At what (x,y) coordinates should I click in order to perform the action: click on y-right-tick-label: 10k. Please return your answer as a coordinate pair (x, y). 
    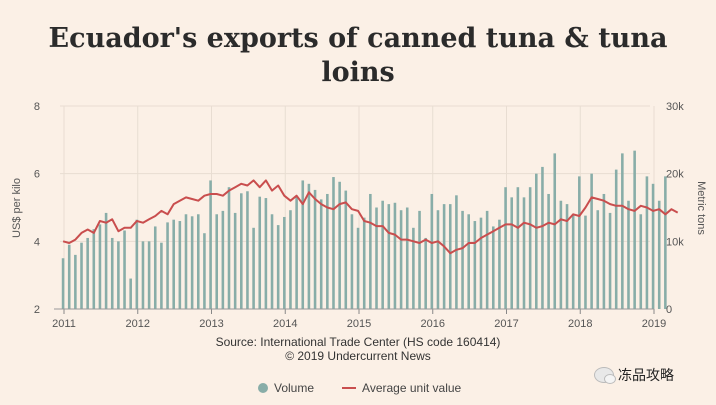
    Looking at the image, I should click on (675, 242).